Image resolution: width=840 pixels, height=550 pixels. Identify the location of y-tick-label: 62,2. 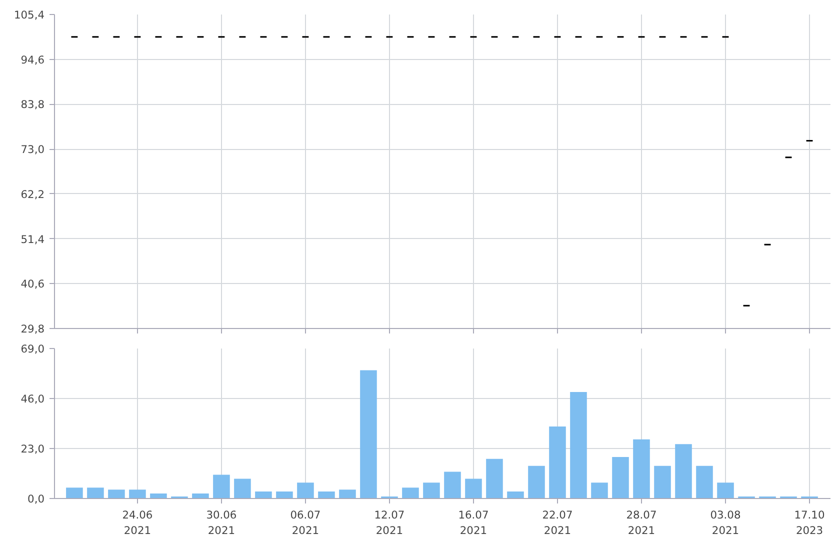
(32, 194).